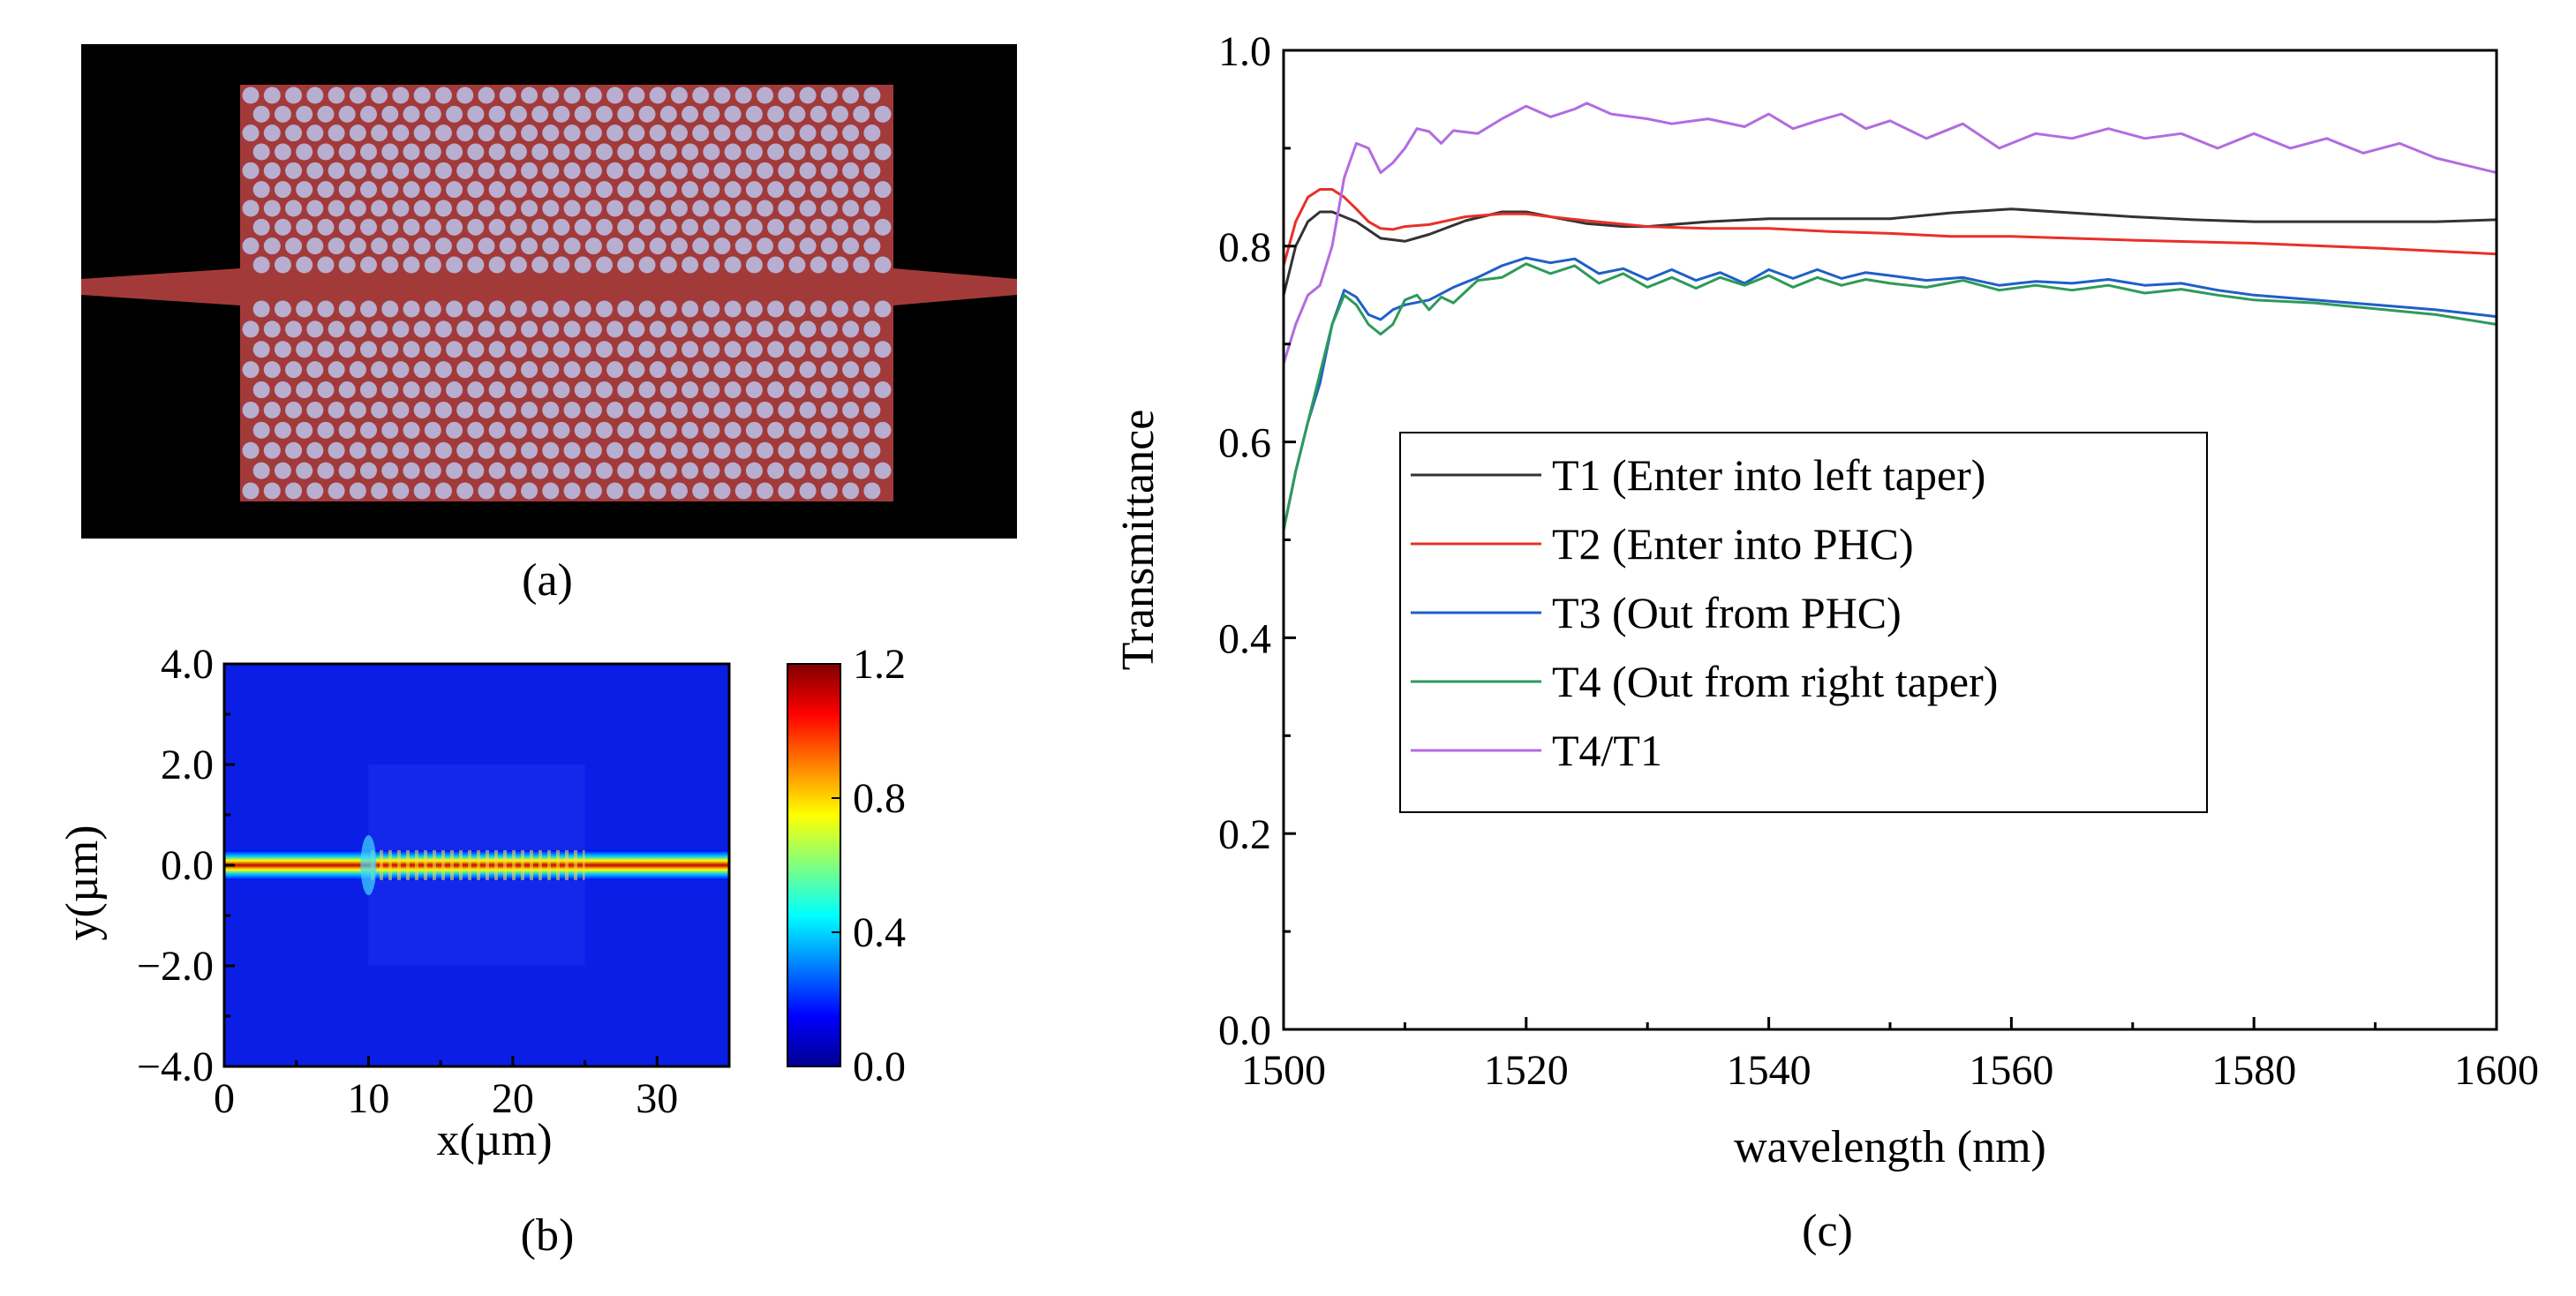 This screenshot has width=2576, height=1296. What do you see at coordinates (83, 882) in the screenshot?
I see `y-axis-title: y(µm)` at bounding box center [83, 882].